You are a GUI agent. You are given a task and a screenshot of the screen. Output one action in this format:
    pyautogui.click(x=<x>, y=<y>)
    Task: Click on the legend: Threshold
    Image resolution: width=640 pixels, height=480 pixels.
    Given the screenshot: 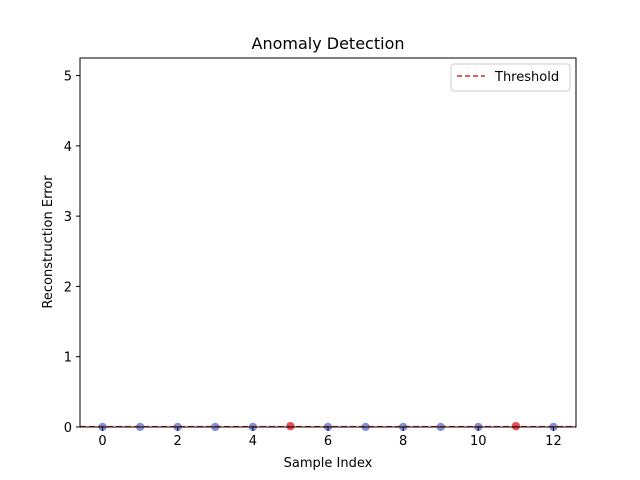 What is the action you would take?
    pyautogui.click(x=510, y=77)
    